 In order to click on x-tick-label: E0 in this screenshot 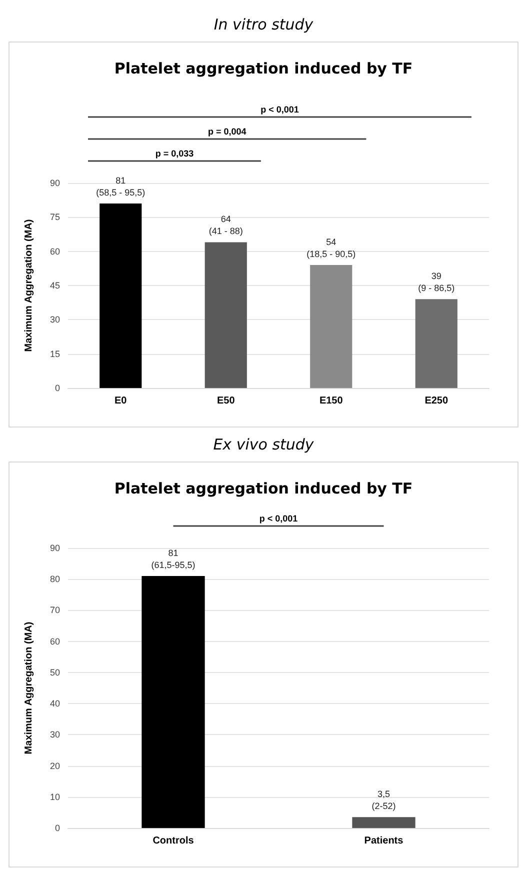, I will do `click(121, 401)`.